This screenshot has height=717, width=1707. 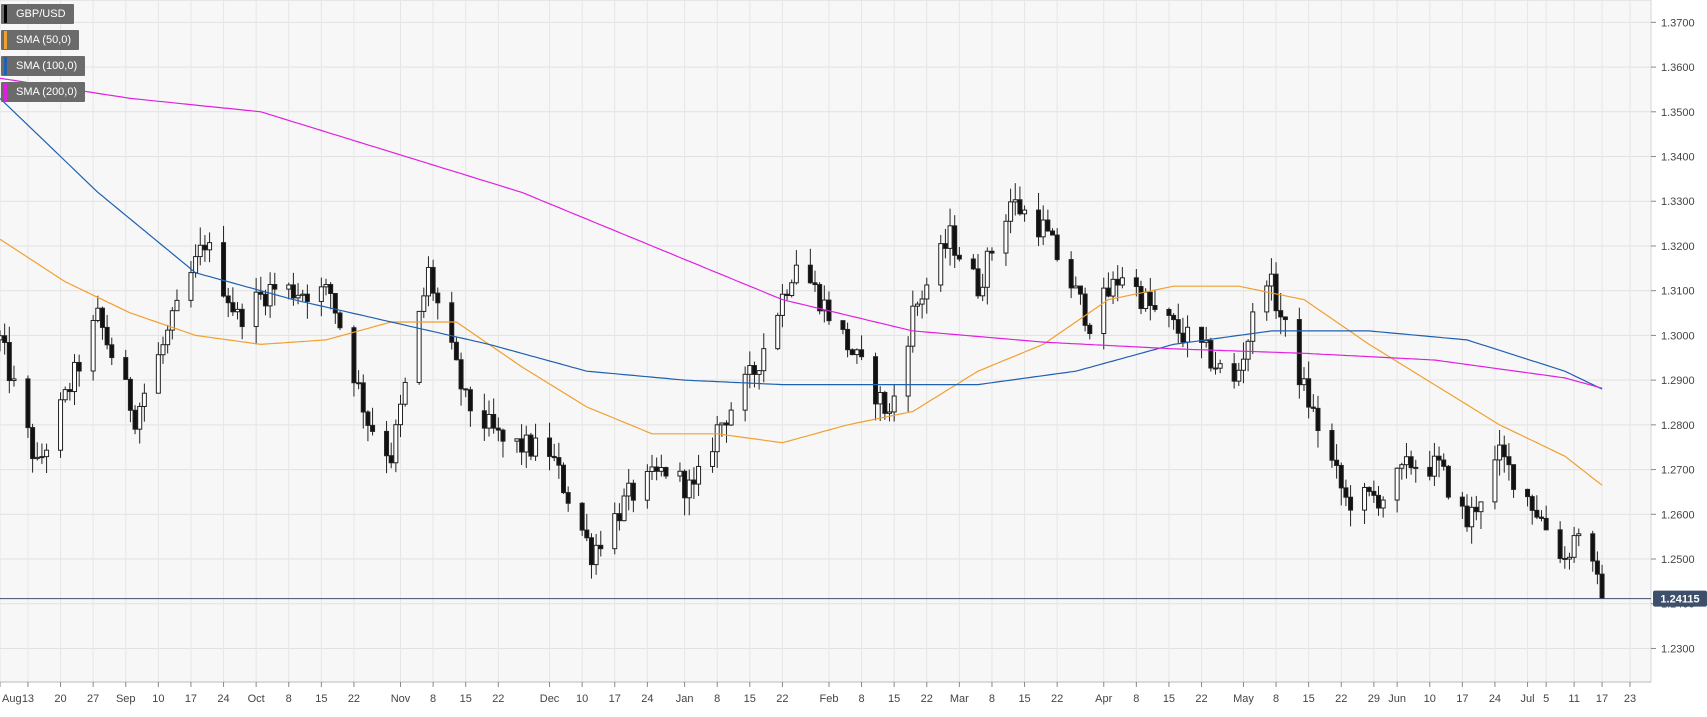 I want to click on x-tick-label: Jan, so click(x=685, y=699).